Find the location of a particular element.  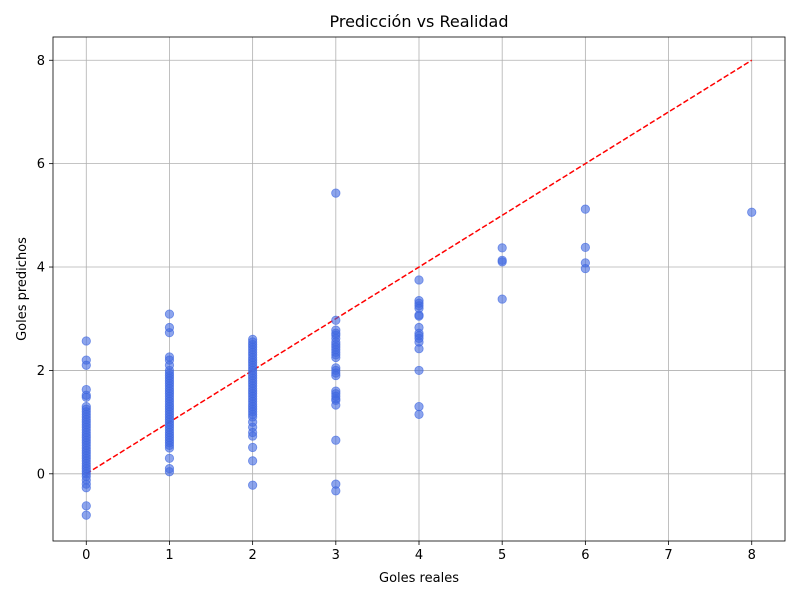

x-axis-ticks: 0 1 2 3 4 5 6 7 8 is located at coordinates (419, 552).